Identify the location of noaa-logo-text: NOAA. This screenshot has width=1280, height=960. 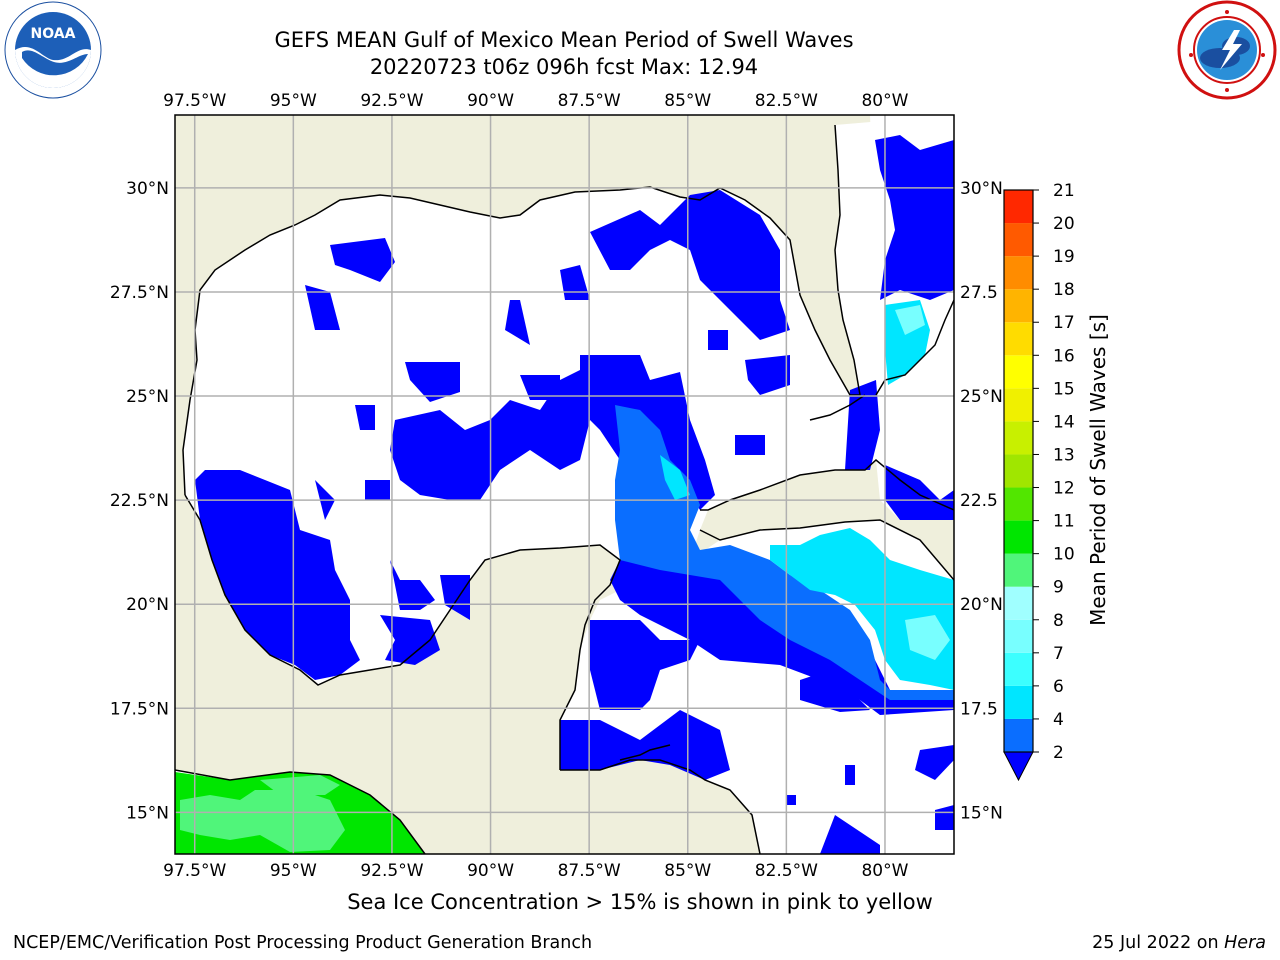
(53, 34).